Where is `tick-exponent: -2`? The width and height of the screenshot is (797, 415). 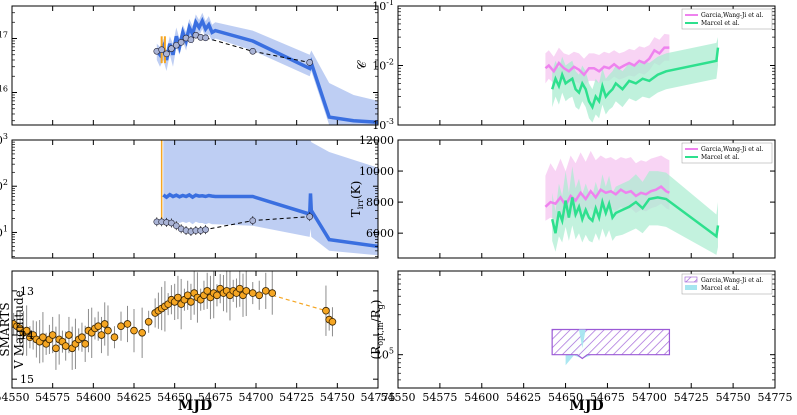
tick-exponent: -2 is located at coordinates (390, 62).